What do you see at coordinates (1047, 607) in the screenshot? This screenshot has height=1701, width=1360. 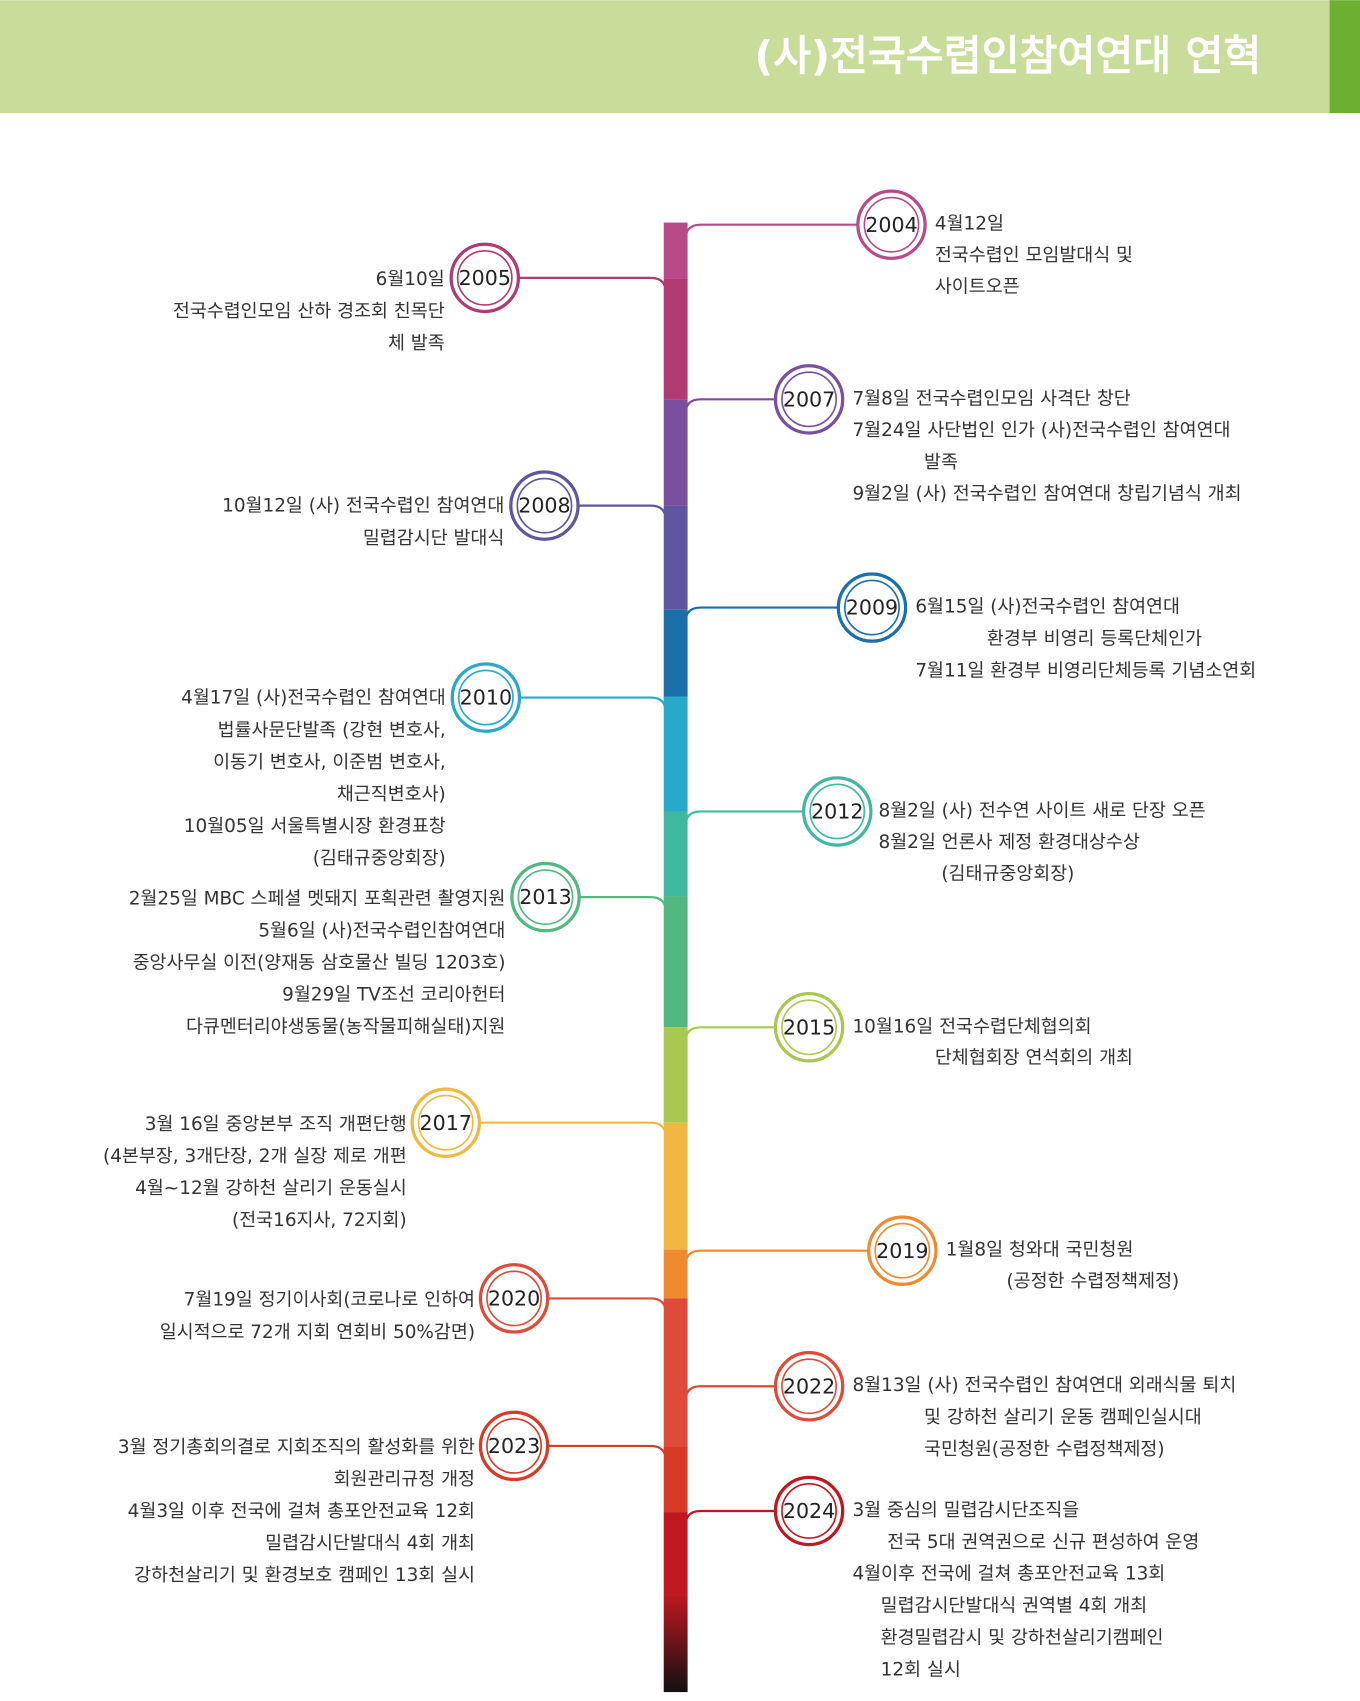 I see `event-text: 6월15일 (사)전국수렵인 참여연대` at bounding box center [1047, 607].